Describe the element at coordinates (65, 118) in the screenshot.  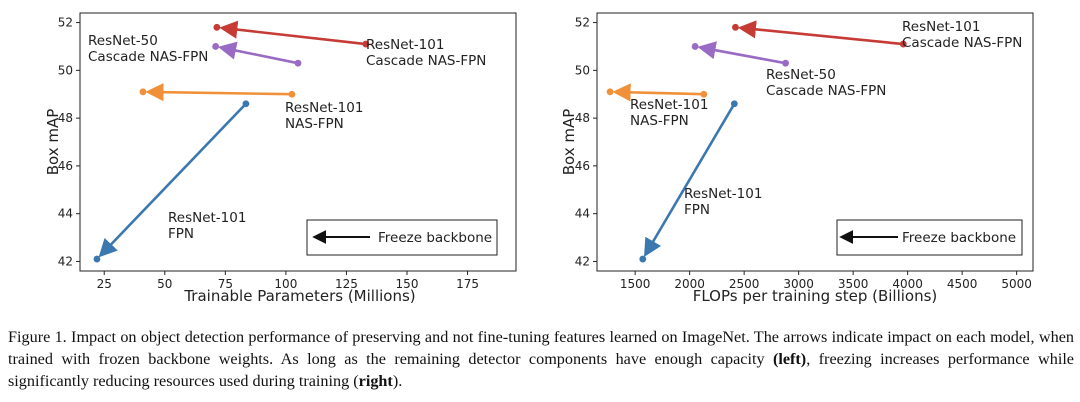
I see `left-y-tick-label: 48` at that location.